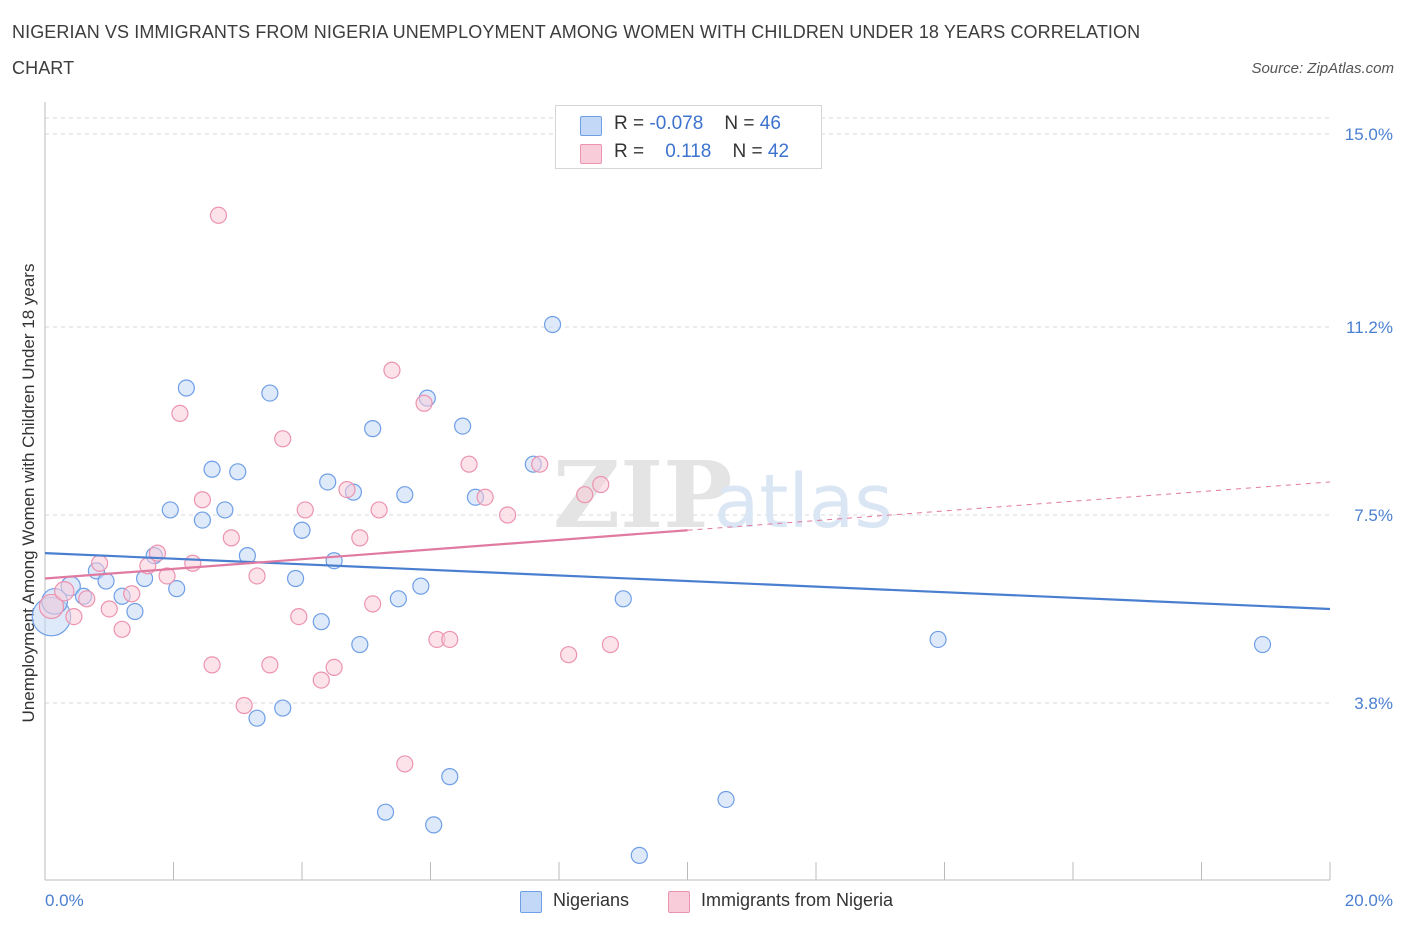  I want to click on series-label-nigerians: Nigerians, so click(591, 900).